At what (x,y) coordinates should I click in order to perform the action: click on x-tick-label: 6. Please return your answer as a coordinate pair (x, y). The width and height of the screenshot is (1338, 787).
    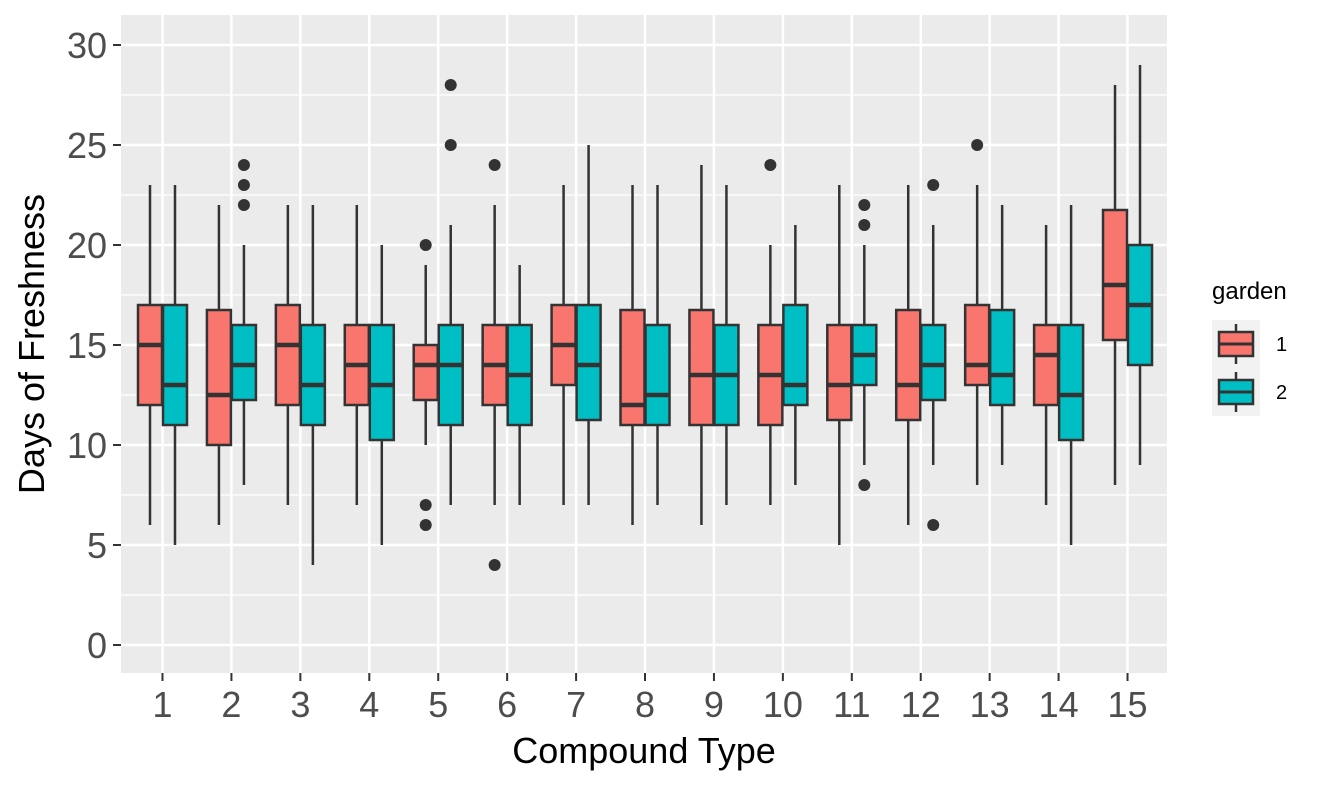
    Looking at the image, I should click on (507, 704).